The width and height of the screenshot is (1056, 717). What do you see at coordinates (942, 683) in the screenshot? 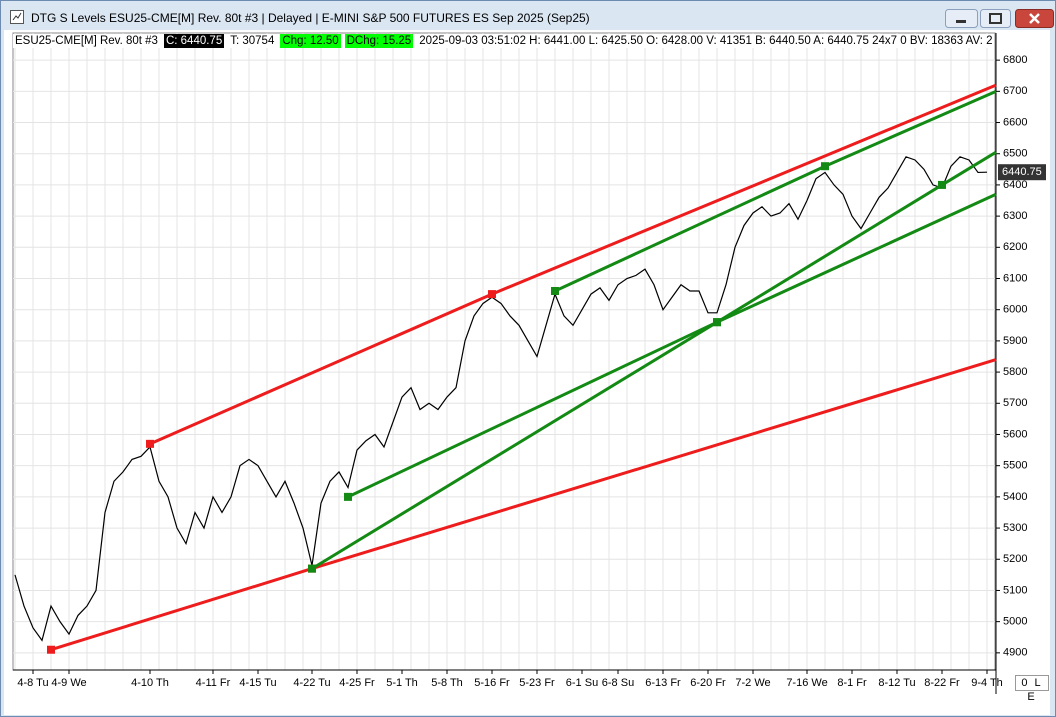
I see `x-tick-label: 8-22 Fr` at bounding box center [942, 683].